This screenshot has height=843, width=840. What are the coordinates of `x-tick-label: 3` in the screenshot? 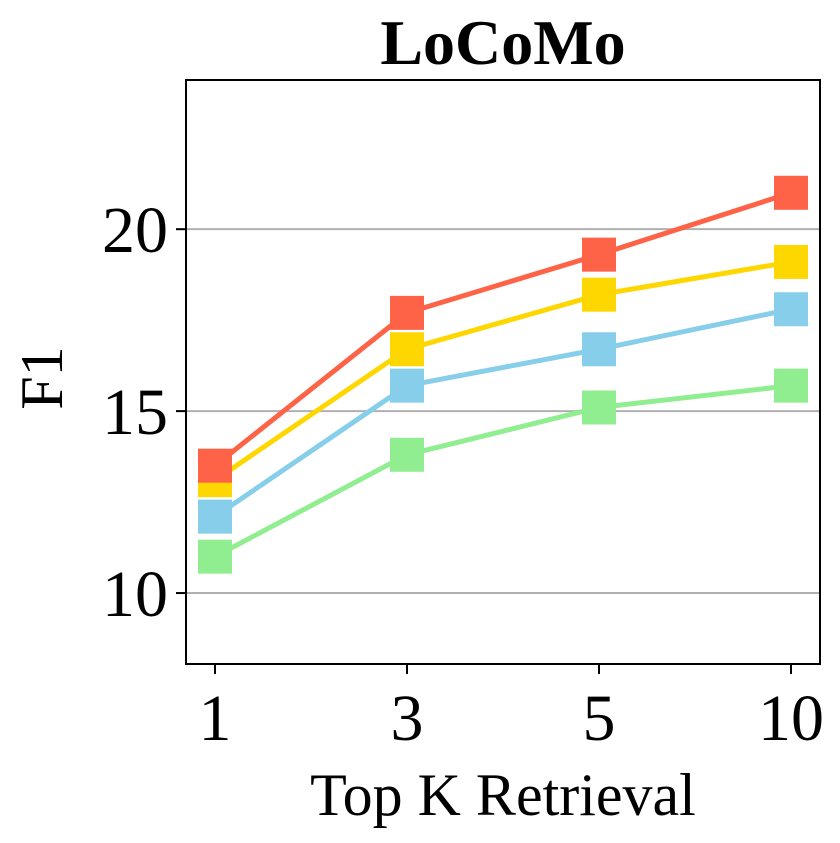 It's located at (407, 718).